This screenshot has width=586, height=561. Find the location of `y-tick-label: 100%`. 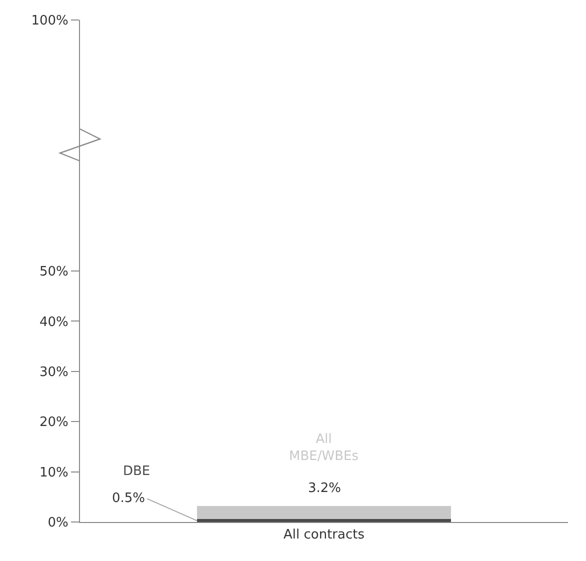

y-tick-label: 100% is located at coordinates (49, 21).